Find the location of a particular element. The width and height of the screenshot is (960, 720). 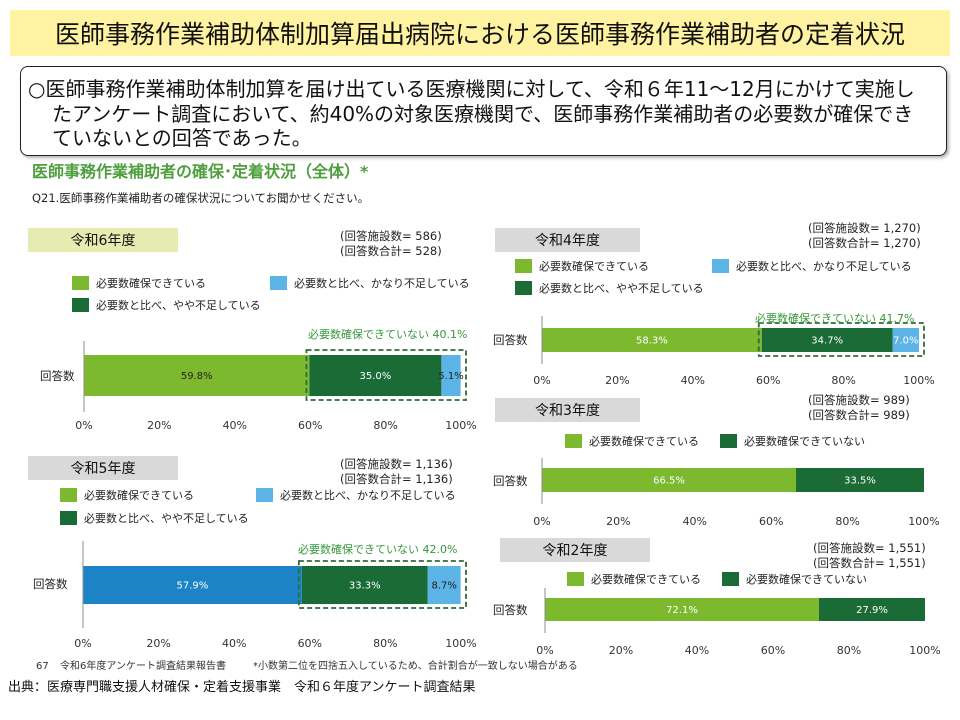

respondent-counts: (回答施設数= 1,551) (回答数合計= 1,551) is located at coordinates (869, 555).